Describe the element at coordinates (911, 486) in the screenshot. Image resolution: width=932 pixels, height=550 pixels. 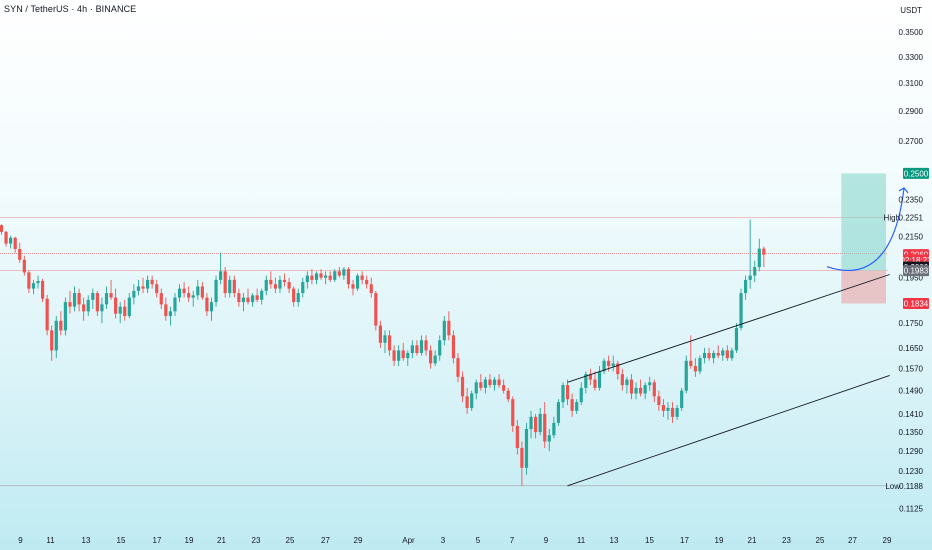
I see `low-value-label: 0.1188` at that location.